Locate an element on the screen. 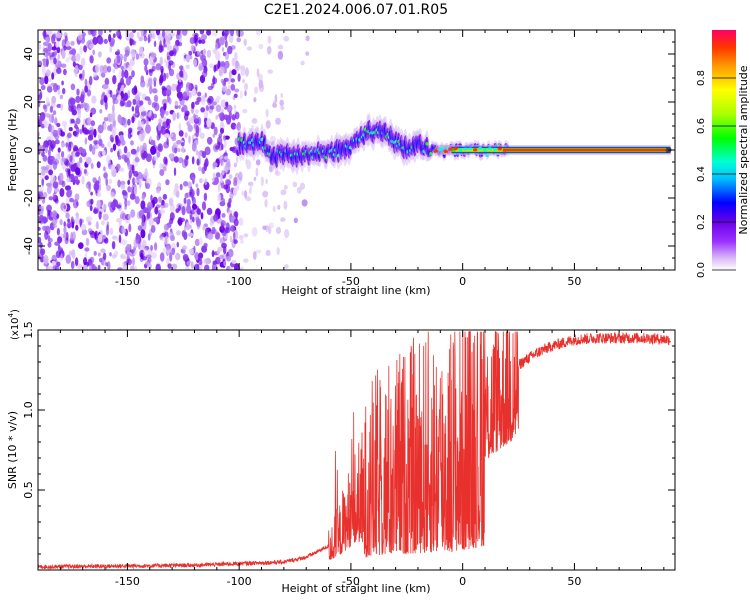 This screenshot has height=600, width=750. heatmap-tone-spot is located at coordinates (440, 149).